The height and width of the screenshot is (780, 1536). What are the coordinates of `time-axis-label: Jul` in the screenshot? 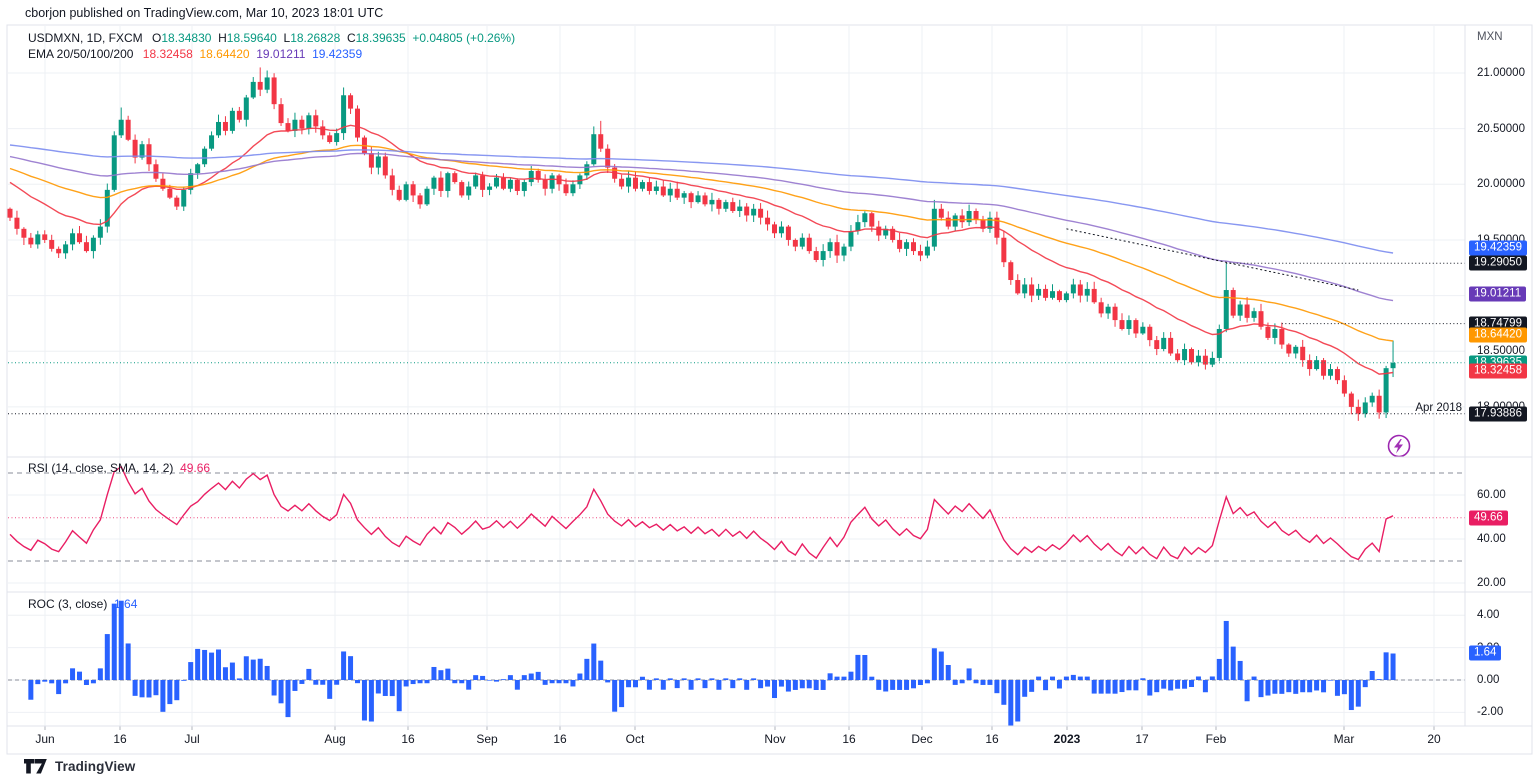 It's located at (192, 739).